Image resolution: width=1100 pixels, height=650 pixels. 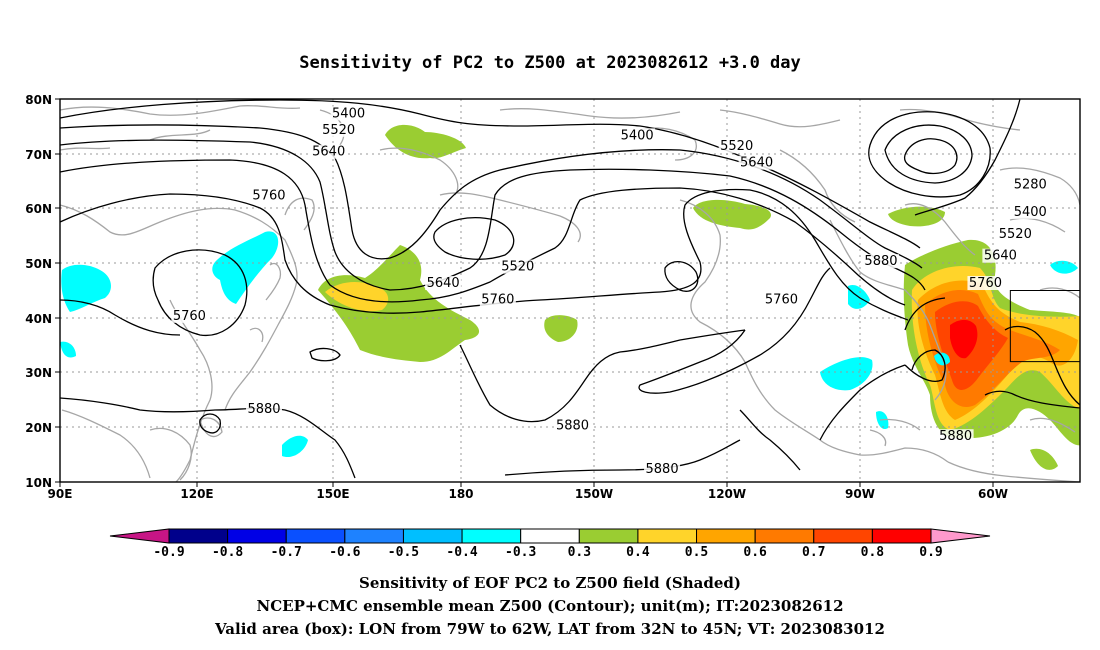 I want to click on lat-tick-labels: 80N 70N 60N 50N 40N 30N 20N 10N, so click(x=38, y=291).